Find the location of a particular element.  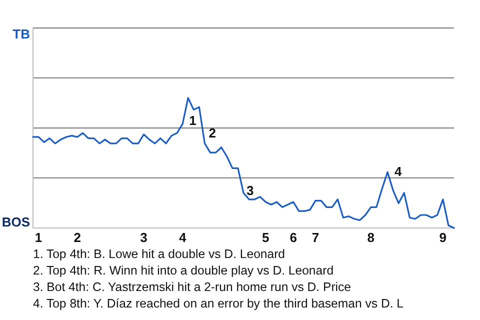

x-tick-label: 4 is located at coordinates (182, 237).